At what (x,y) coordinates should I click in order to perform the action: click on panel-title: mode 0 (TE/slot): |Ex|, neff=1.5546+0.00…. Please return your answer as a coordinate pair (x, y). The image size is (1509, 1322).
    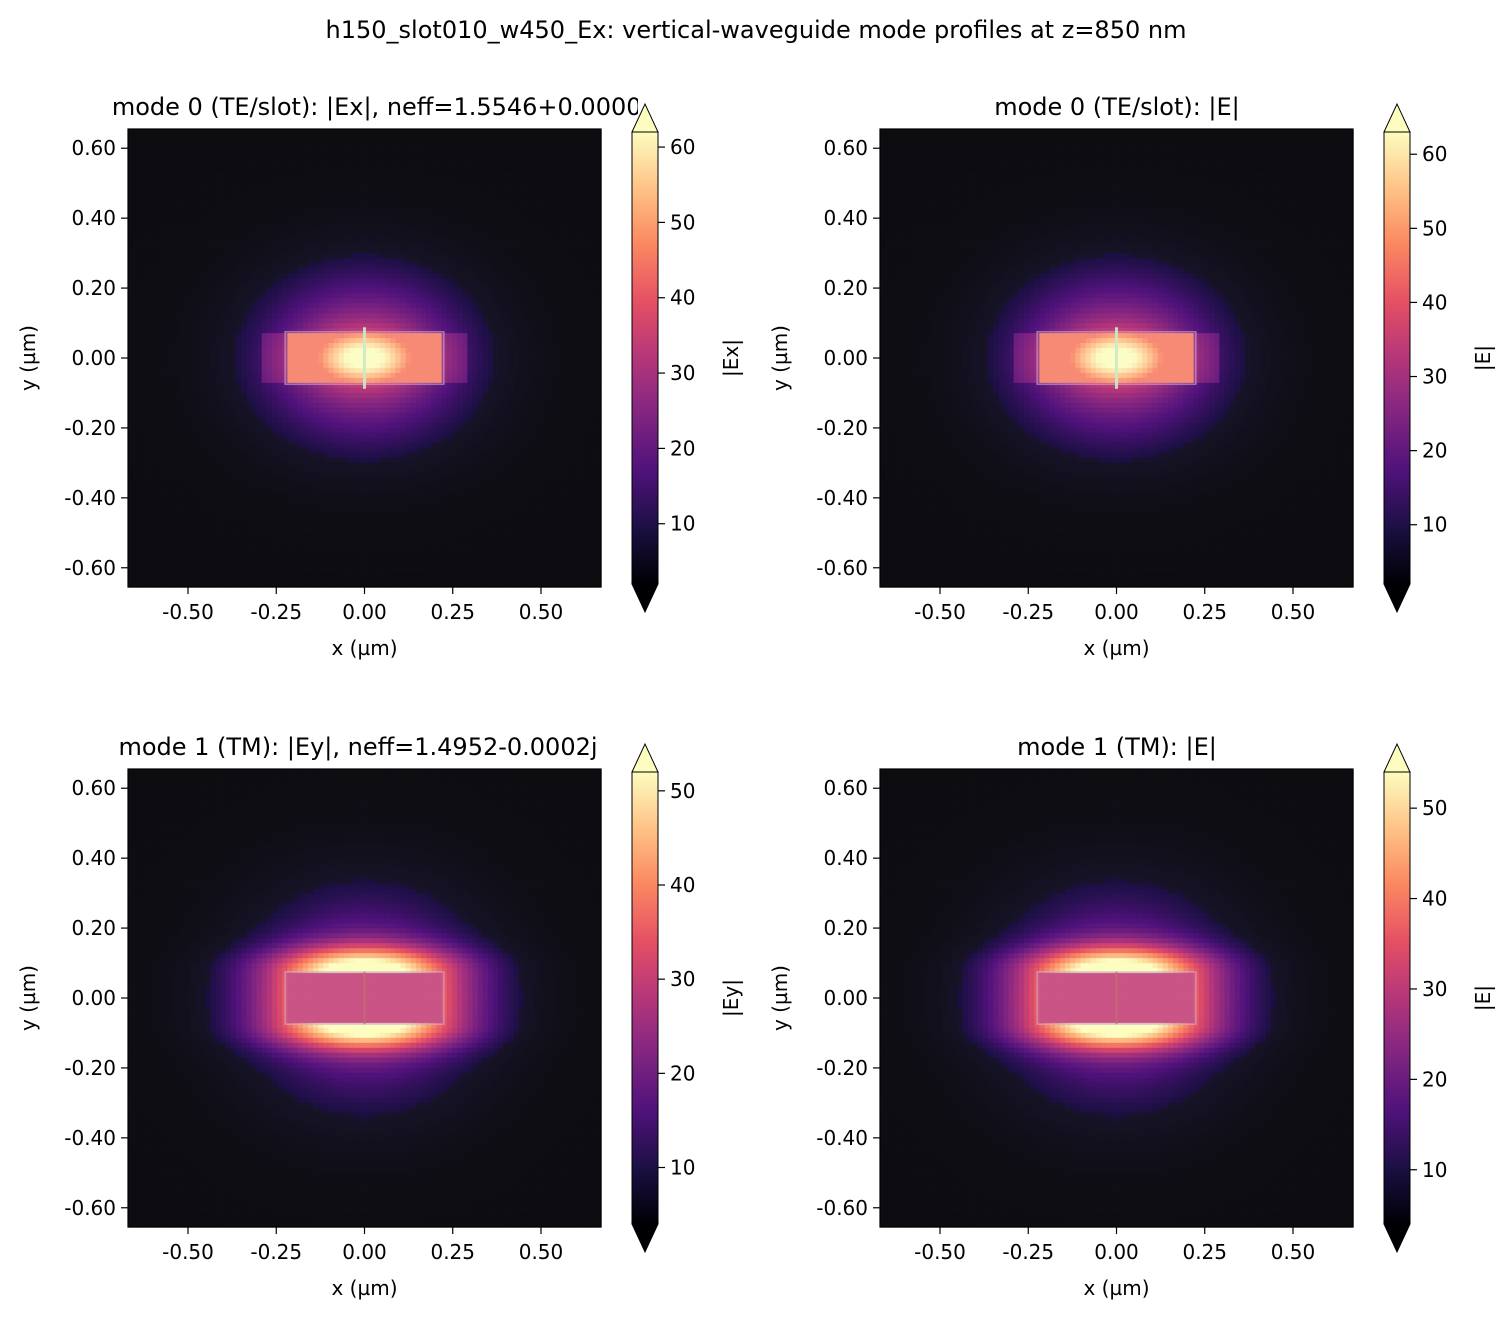
    Looking at the image, I should click on (380, 107).